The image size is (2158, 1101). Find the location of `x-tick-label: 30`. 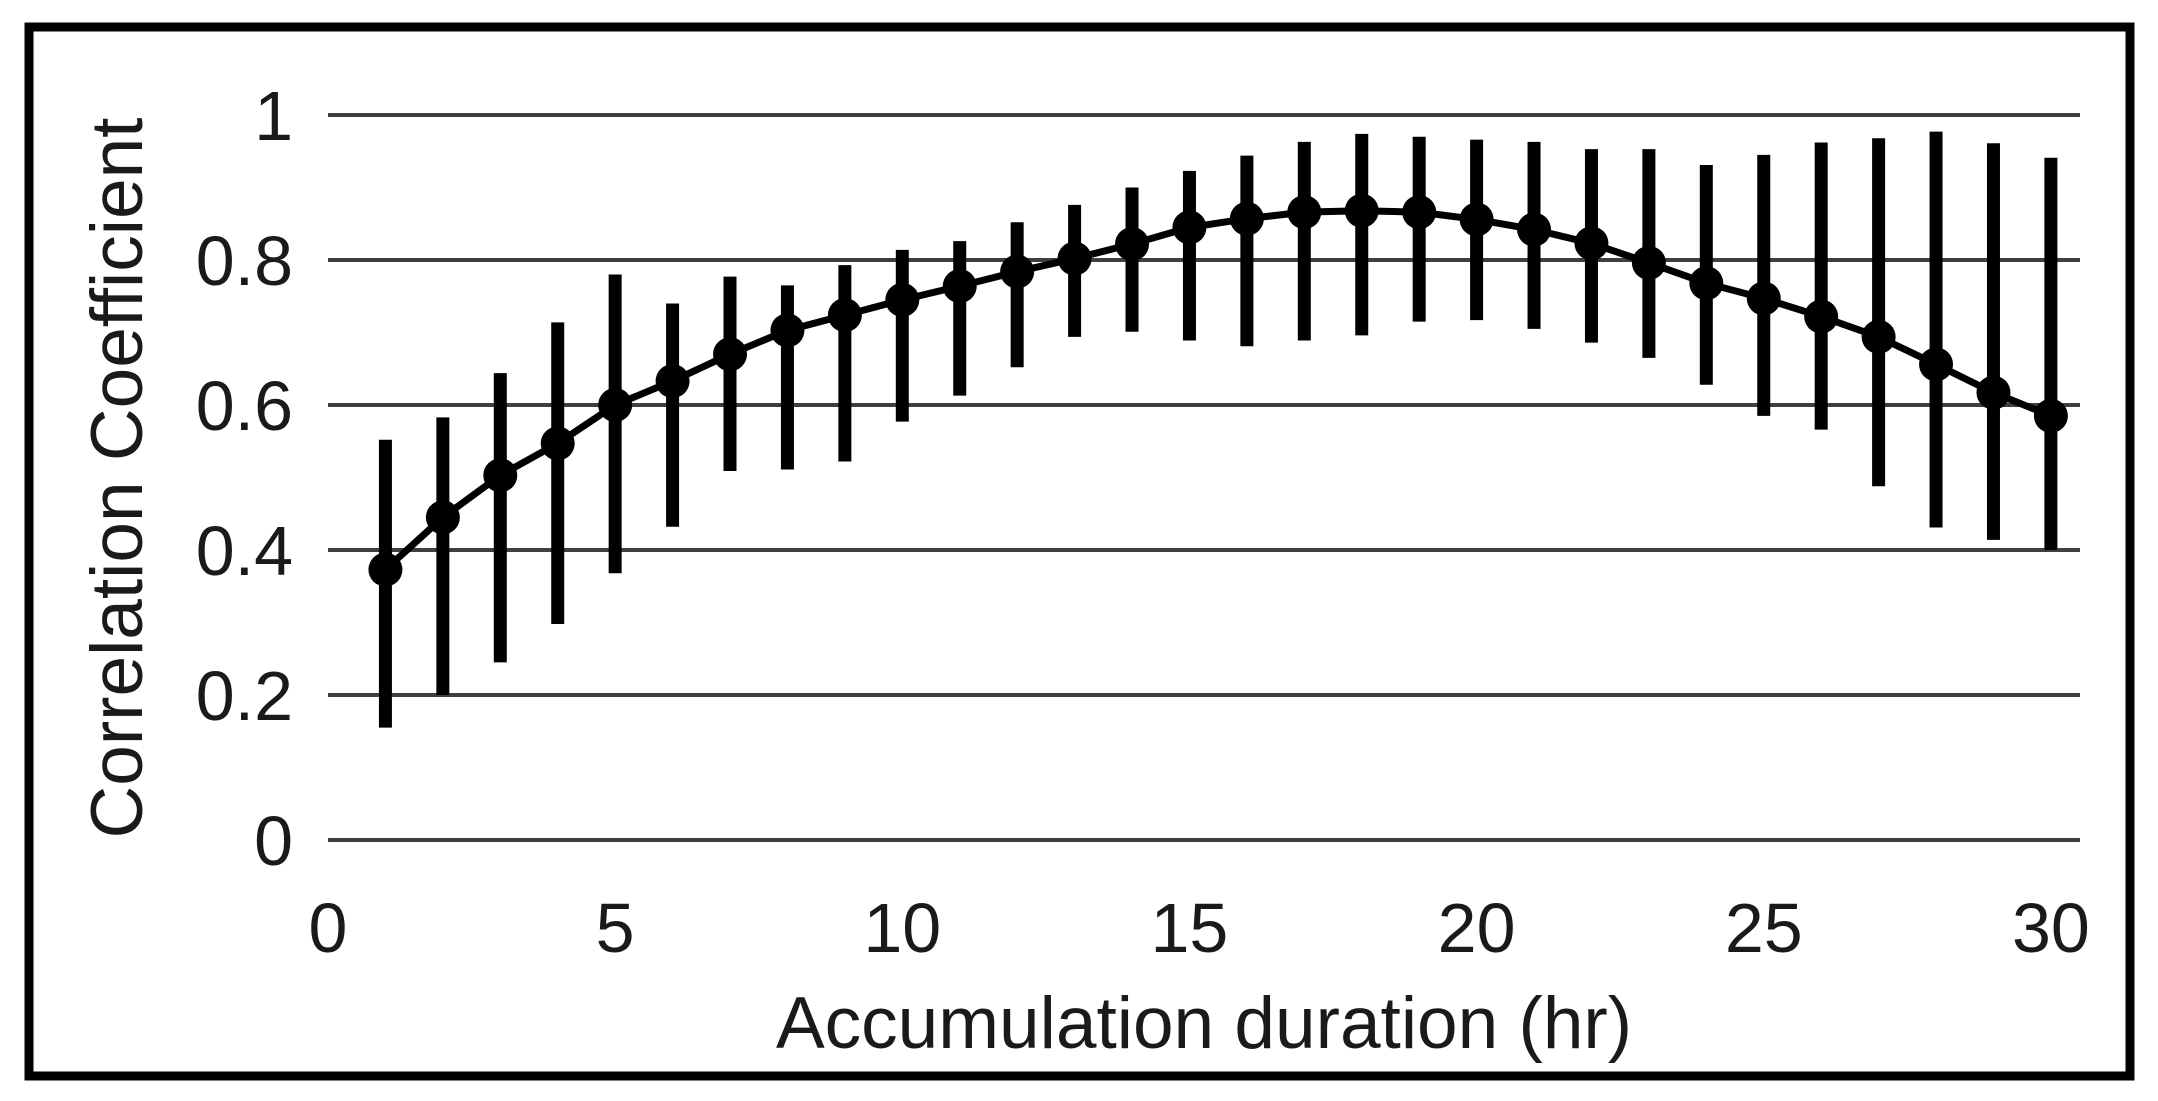

x-tick-label: 30 is located at coordinates (2051, 928).